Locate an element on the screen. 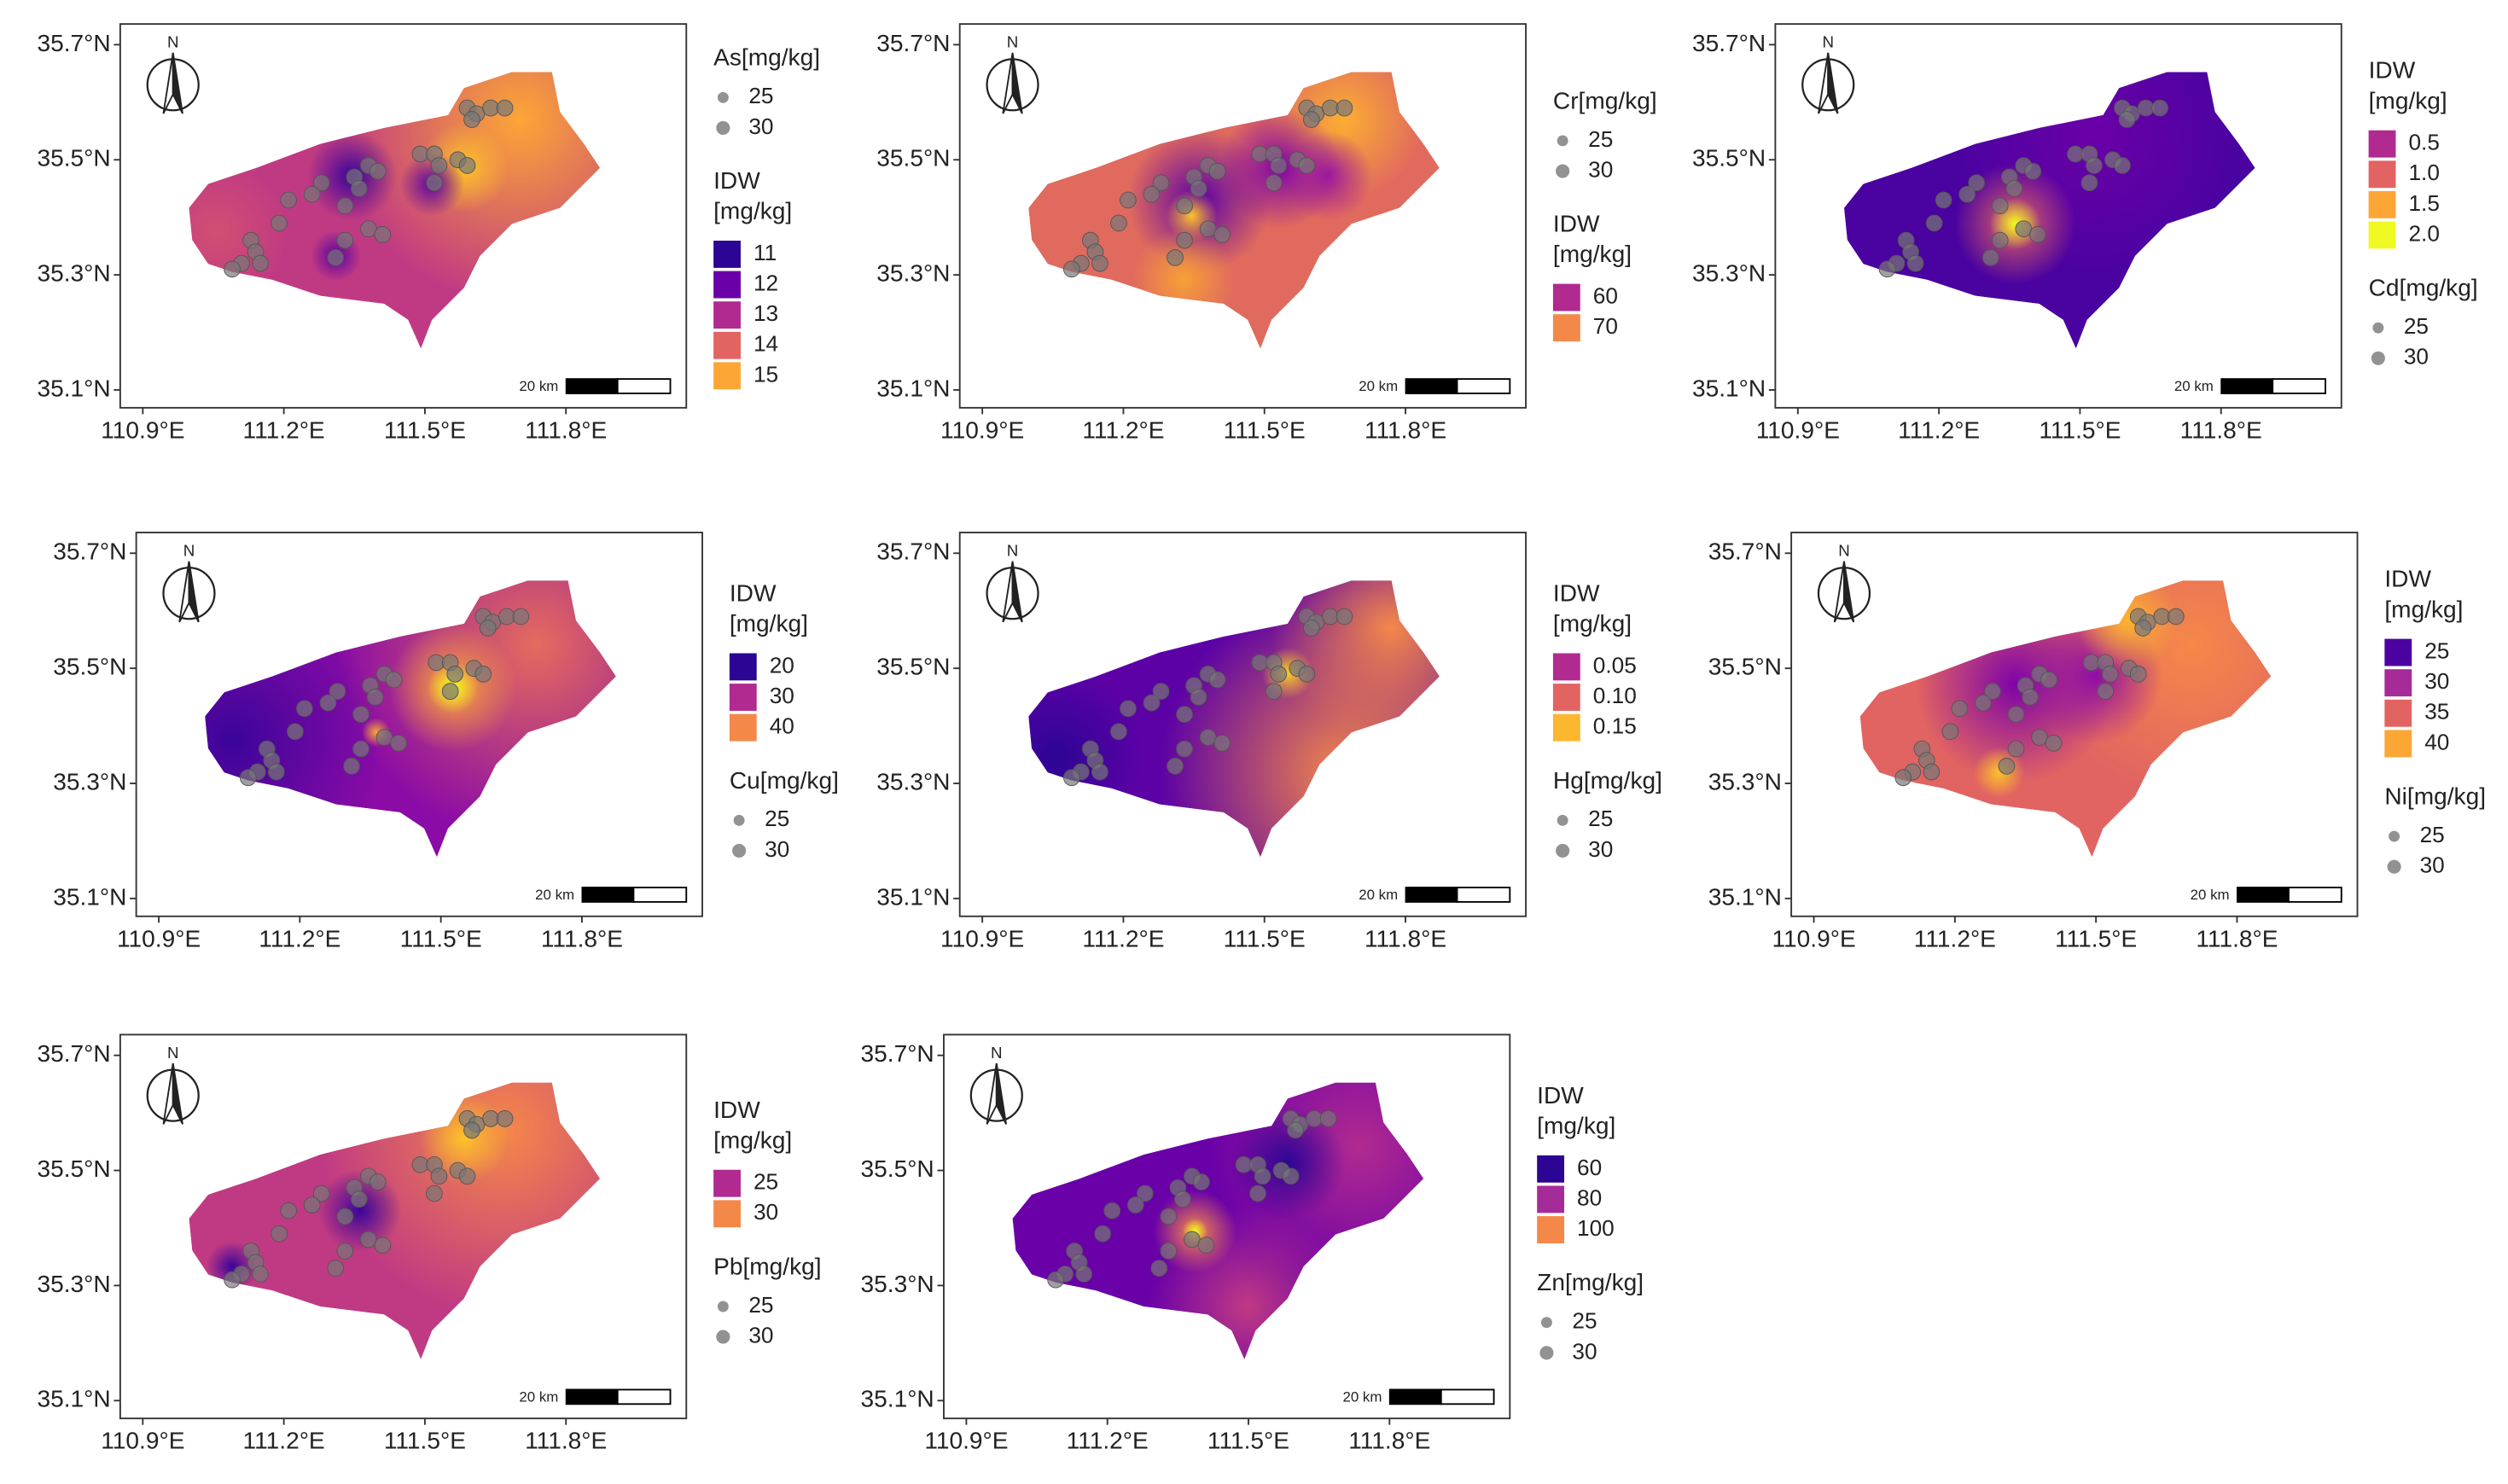 Image resolution: width=2508 pixels, height=1484 pixels. size-legend-title: As[mg/kg] is located at coordinates (766, 57).